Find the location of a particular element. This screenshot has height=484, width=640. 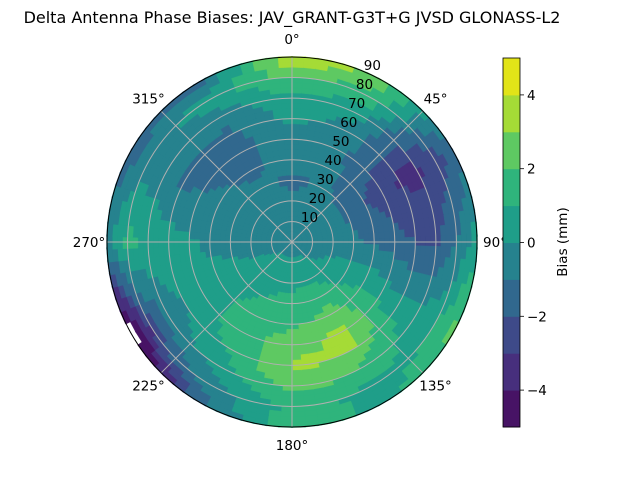

colorbar-tick-label: −4 is located at coordinates (537, 391).